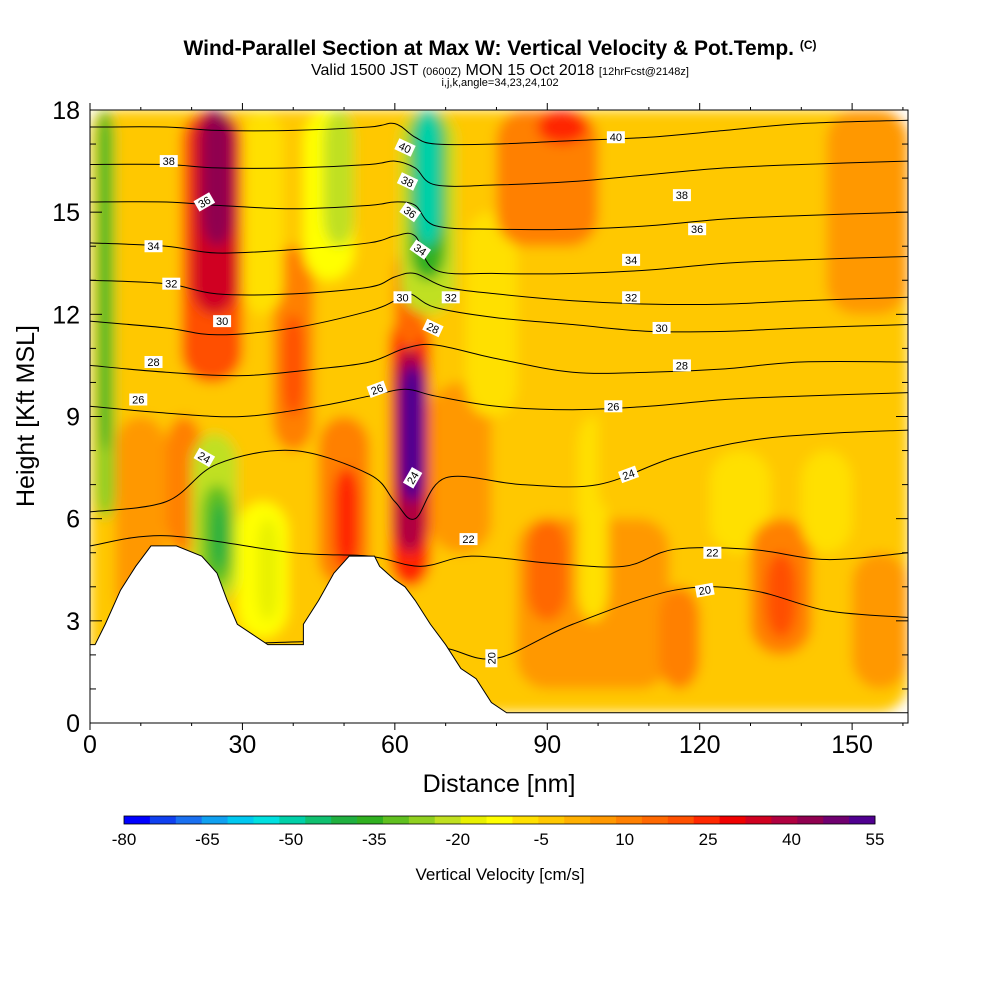 The image size is (1000, 1000). I want to click on y-tick-label: 9, so click(73, 418).